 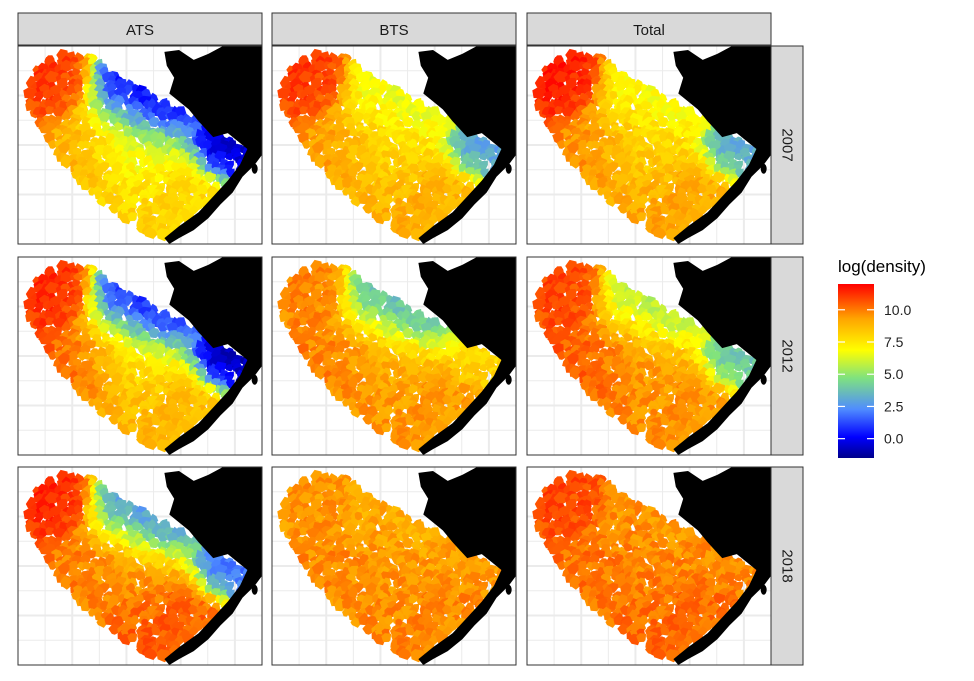 I want to click on panel-ats-2018, so click(x=140, y=566).